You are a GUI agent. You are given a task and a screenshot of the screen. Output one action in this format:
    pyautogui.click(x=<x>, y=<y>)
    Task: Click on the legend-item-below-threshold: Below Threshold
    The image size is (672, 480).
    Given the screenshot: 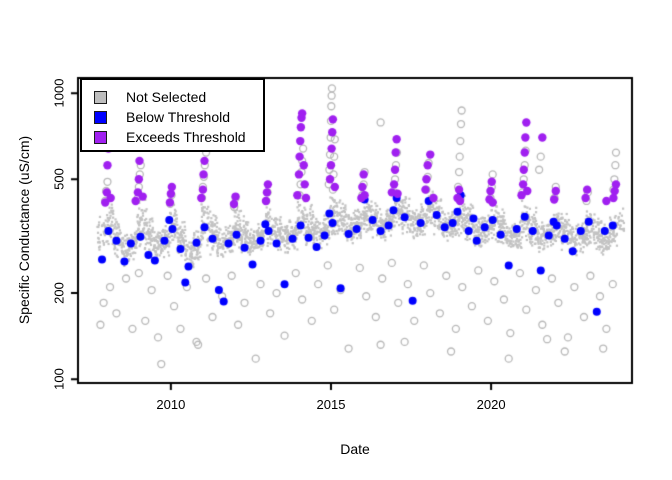 What is the action you would take?
    pyautogui.click(x=172, y=117)
    